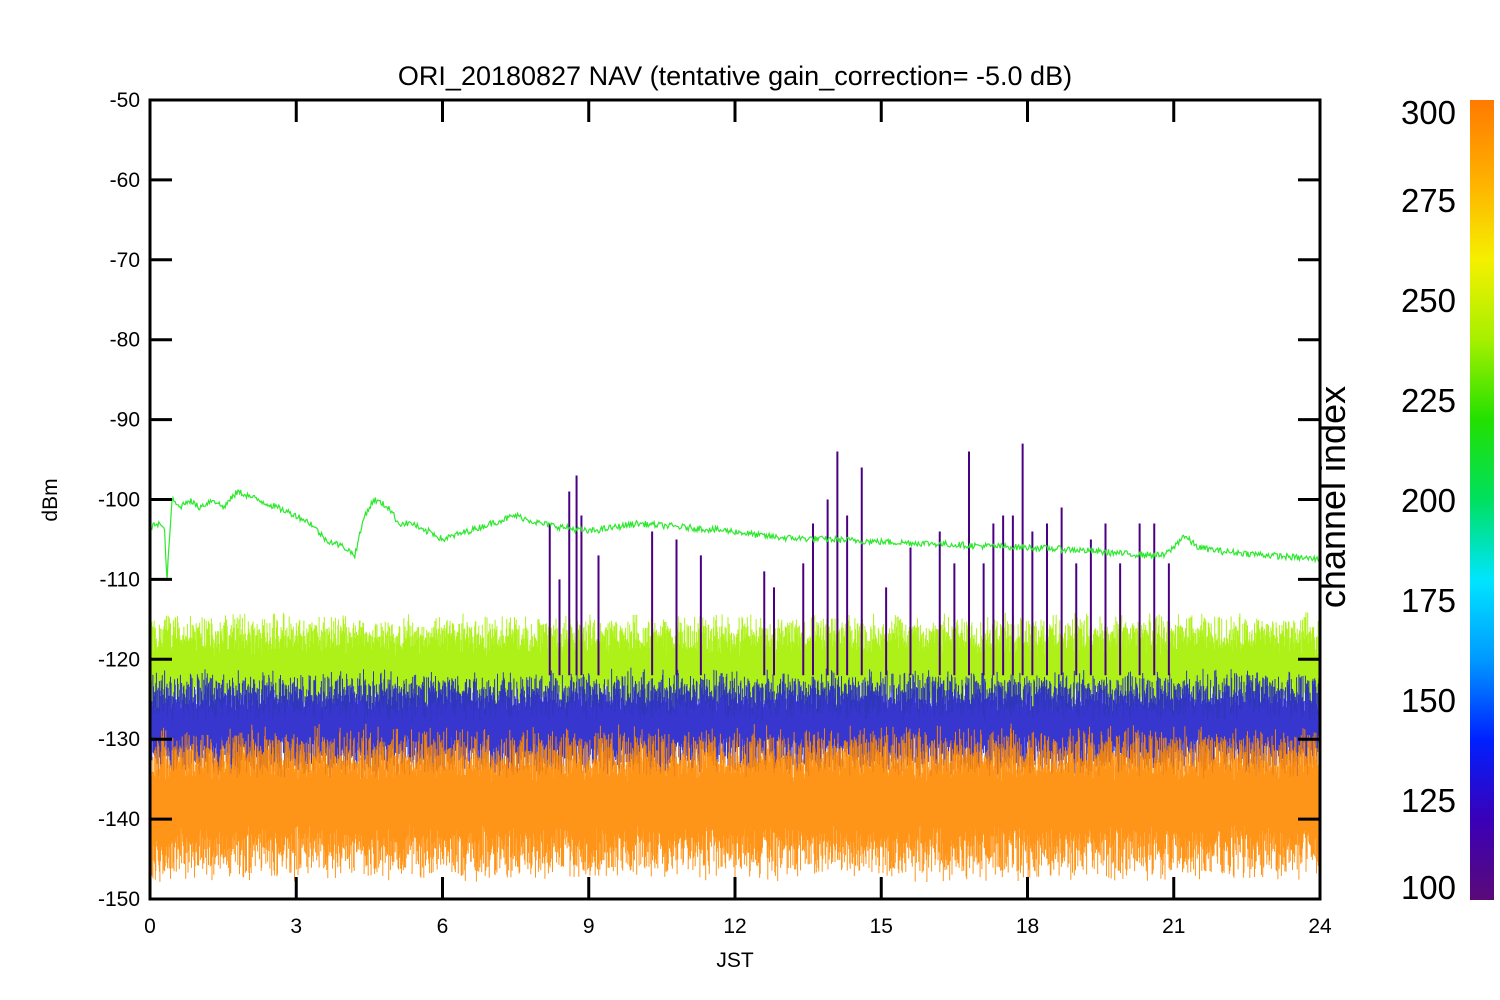  Describe the element at coordinates (125, 340) in the screenshot. I see `y-tick-label: -80` at that location.